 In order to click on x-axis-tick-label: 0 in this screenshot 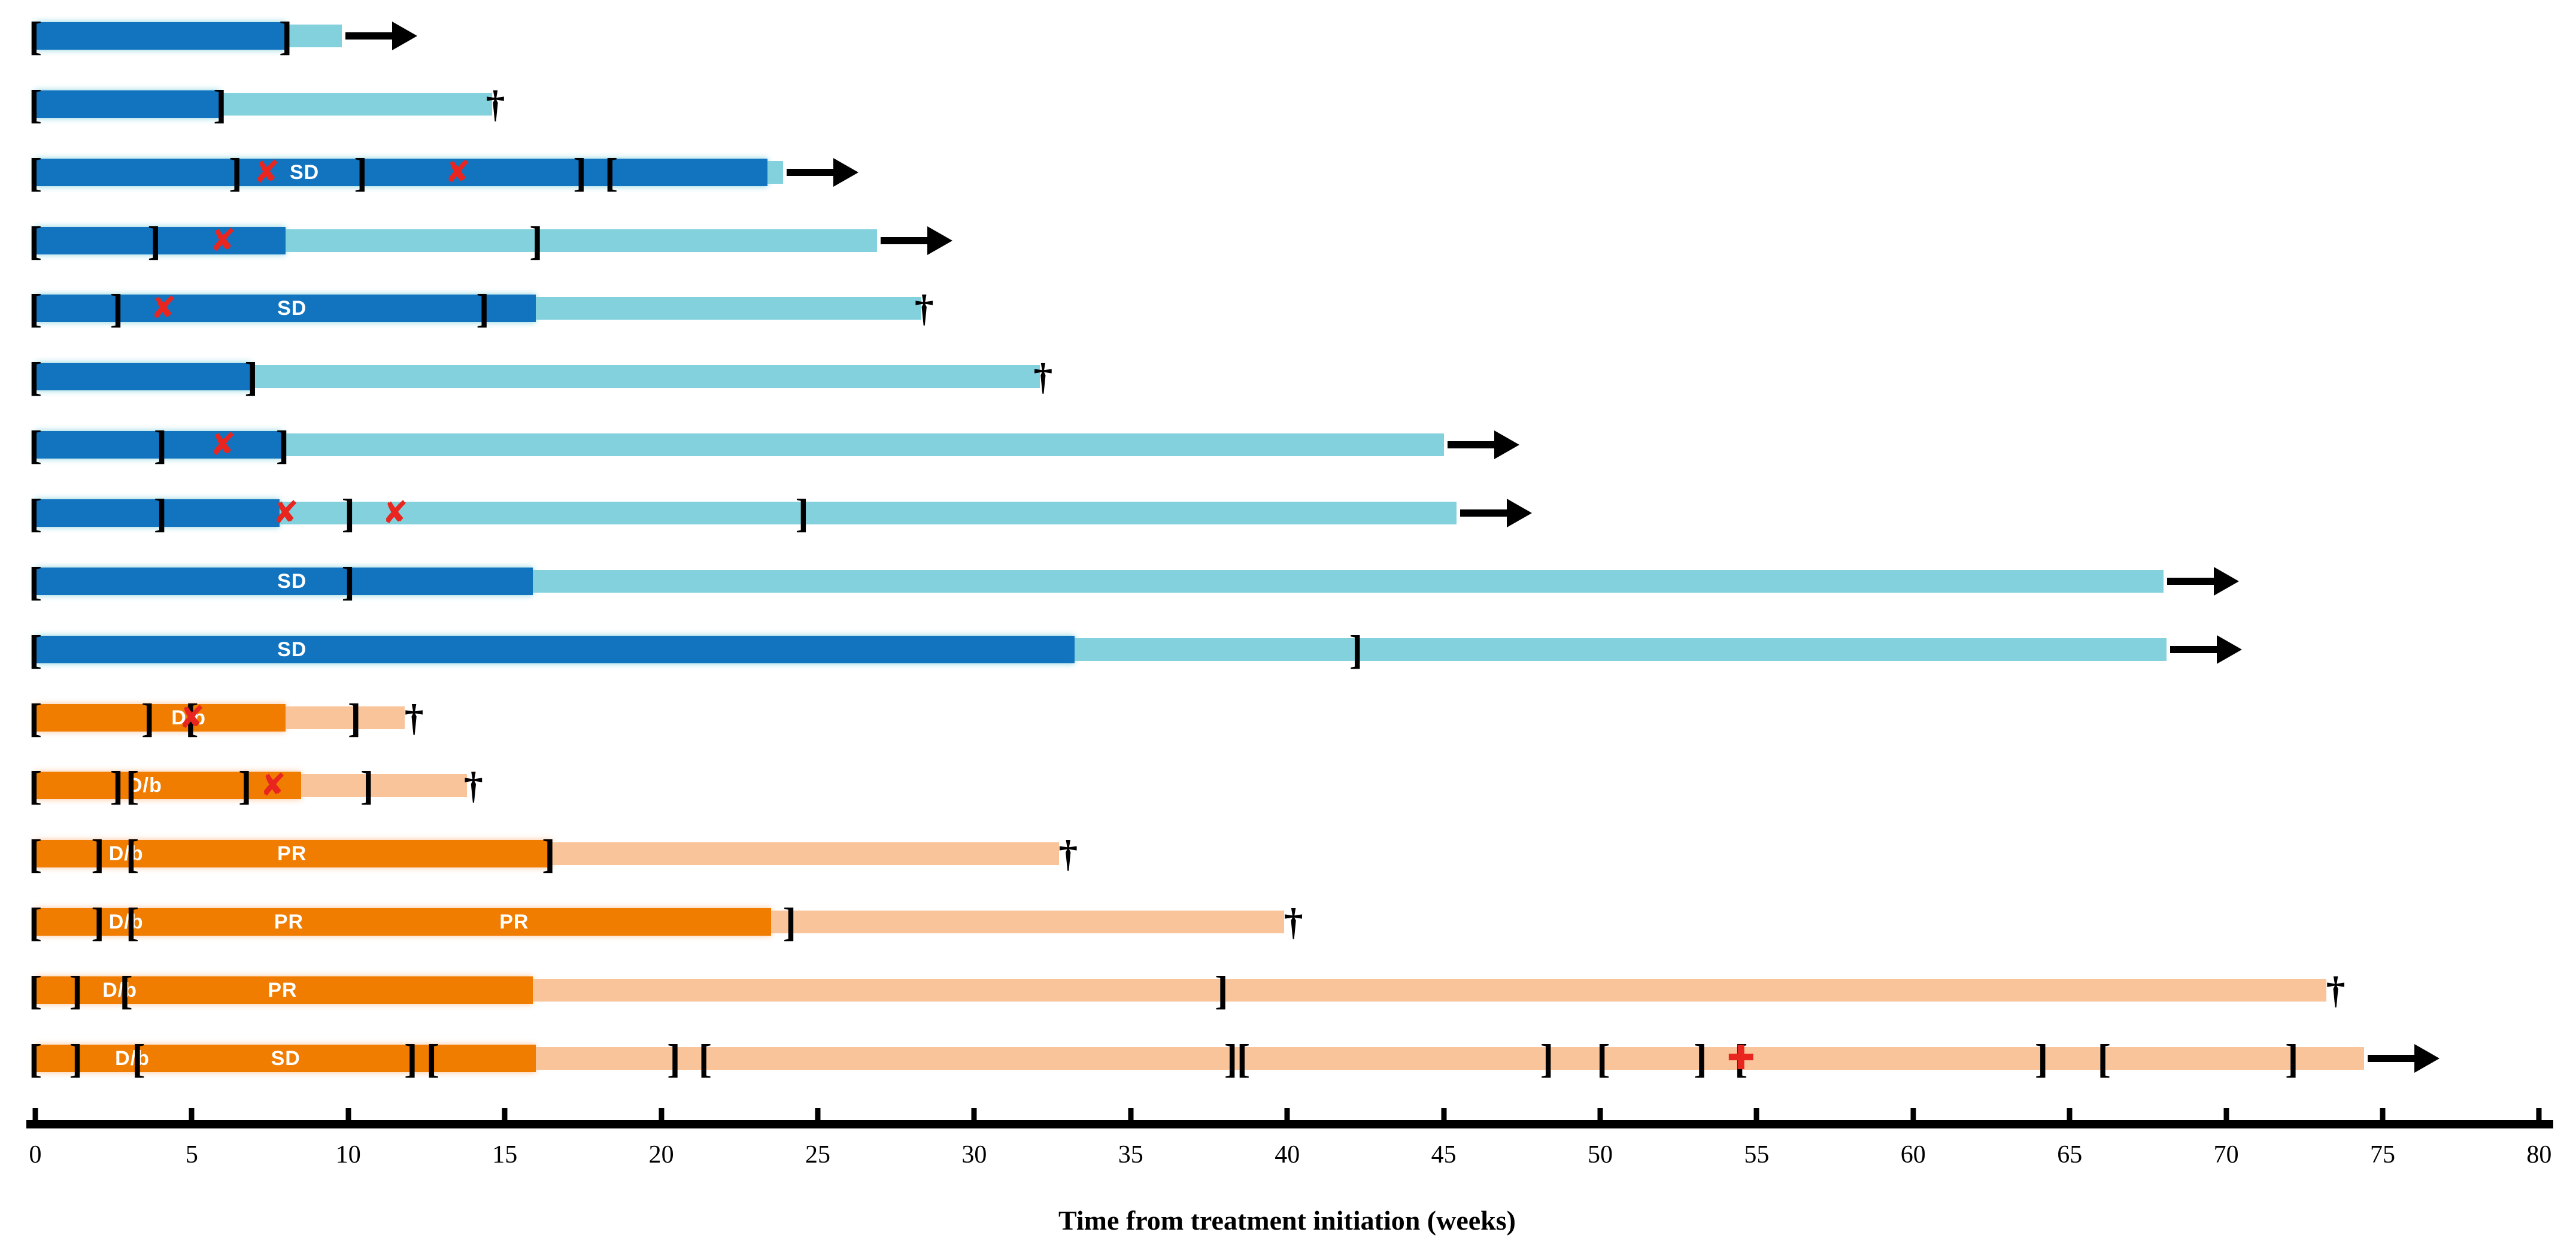, I will do `click(35, 1155)`.